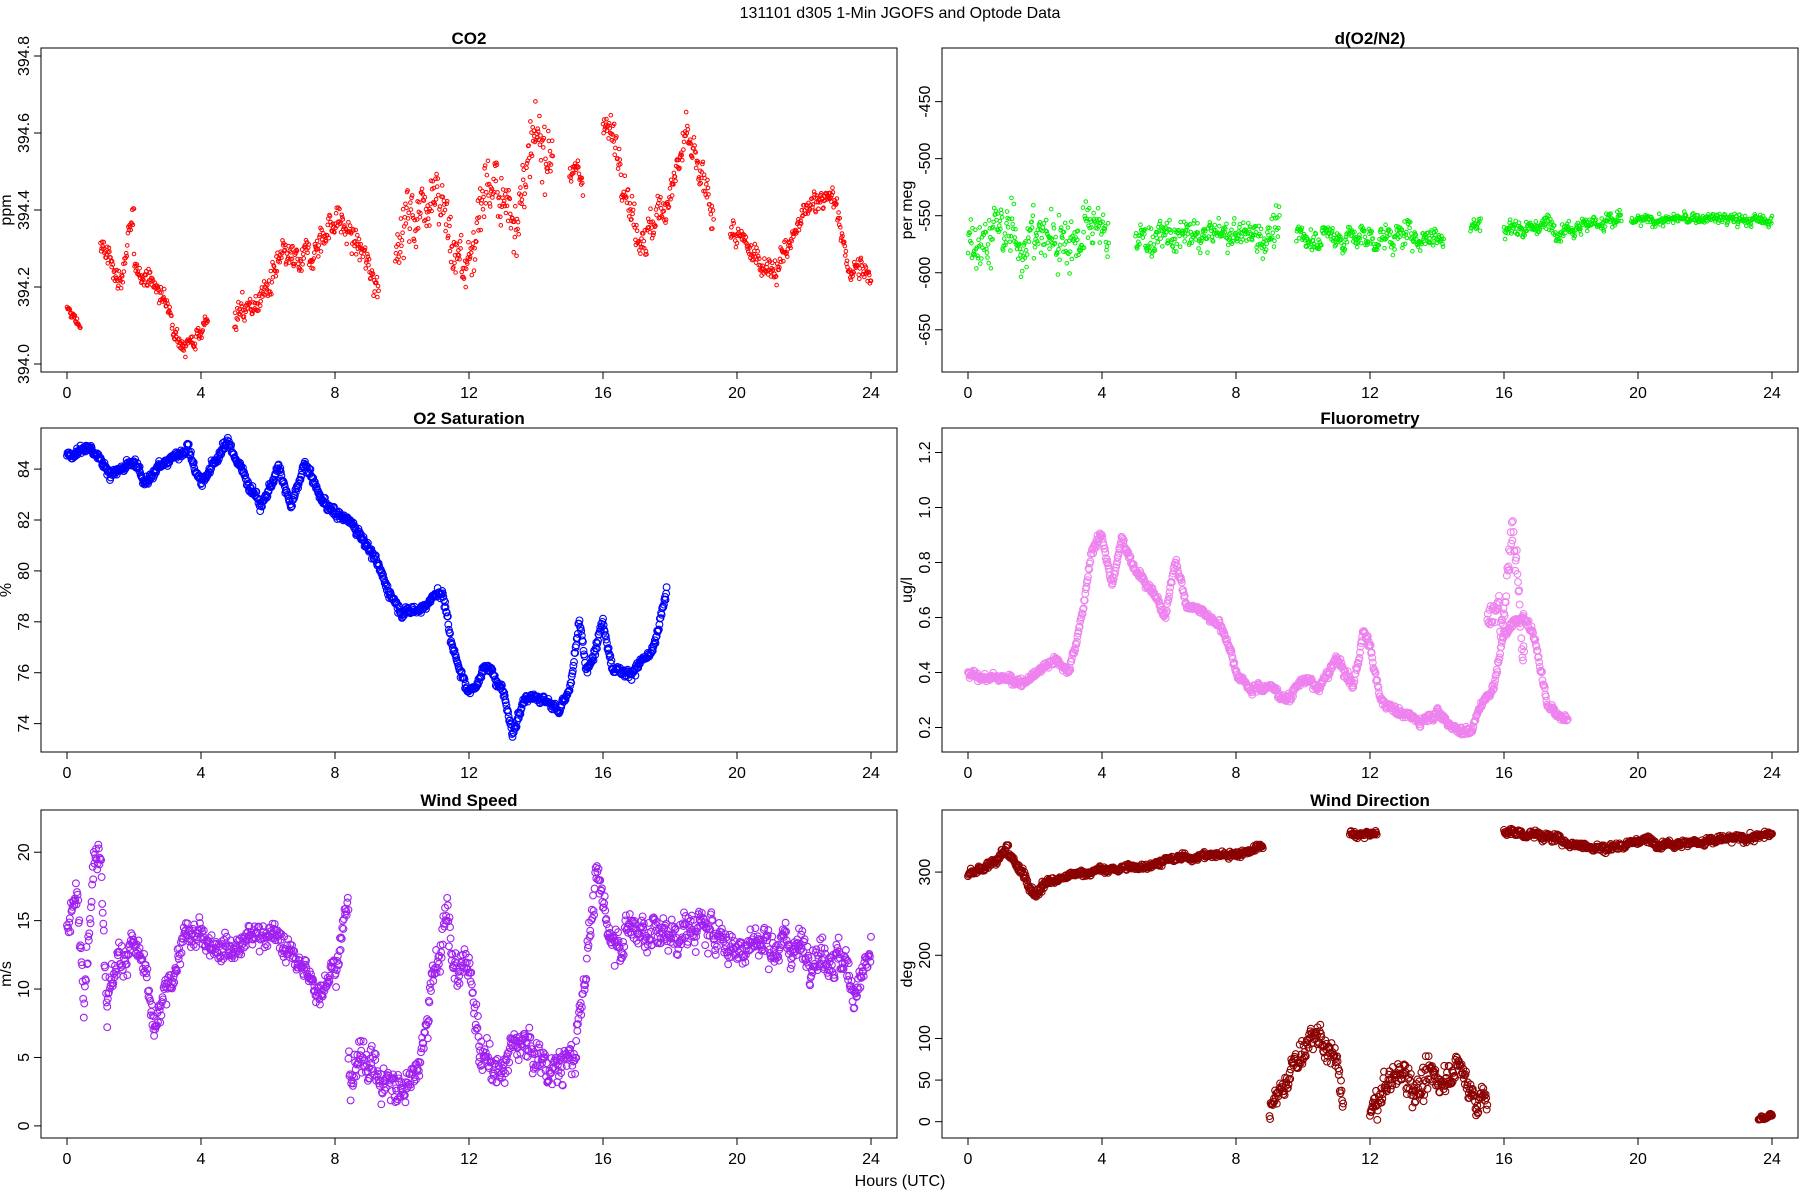 The width and height of the screenshot is (1800, 1200). Describe the element at coordinates (469, 210) in the screenshot. I see `plot-frame-co2` at that location.